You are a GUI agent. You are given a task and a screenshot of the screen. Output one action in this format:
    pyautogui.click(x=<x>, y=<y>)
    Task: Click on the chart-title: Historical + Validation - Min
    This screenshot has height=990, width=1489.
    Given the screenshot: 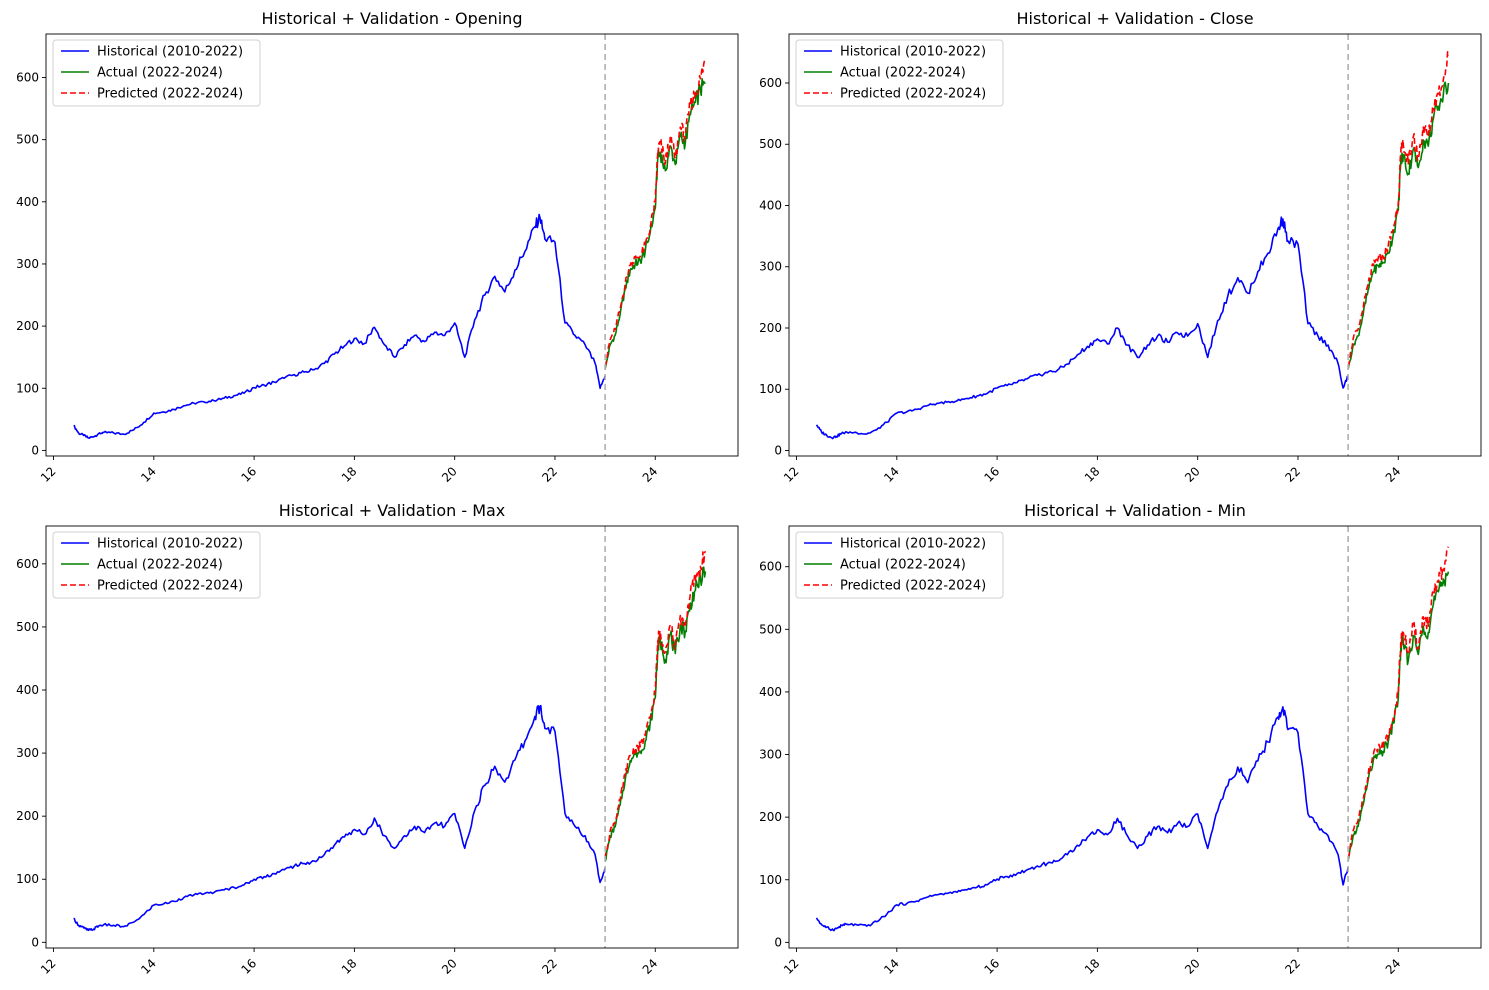 What is the action you would take?
    pyautogui.click(x=1135, y=510)
    